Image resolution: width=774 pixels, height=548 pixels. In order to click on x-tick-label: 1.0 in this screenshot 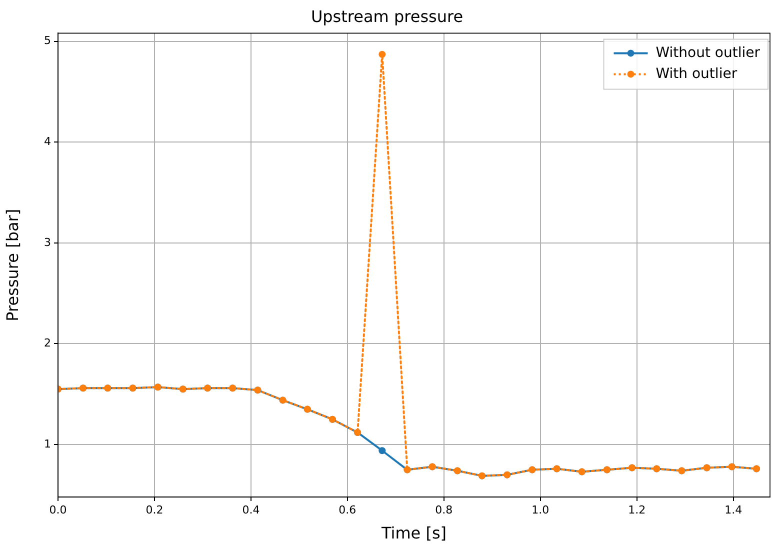, I will do `click(541, 509)`.